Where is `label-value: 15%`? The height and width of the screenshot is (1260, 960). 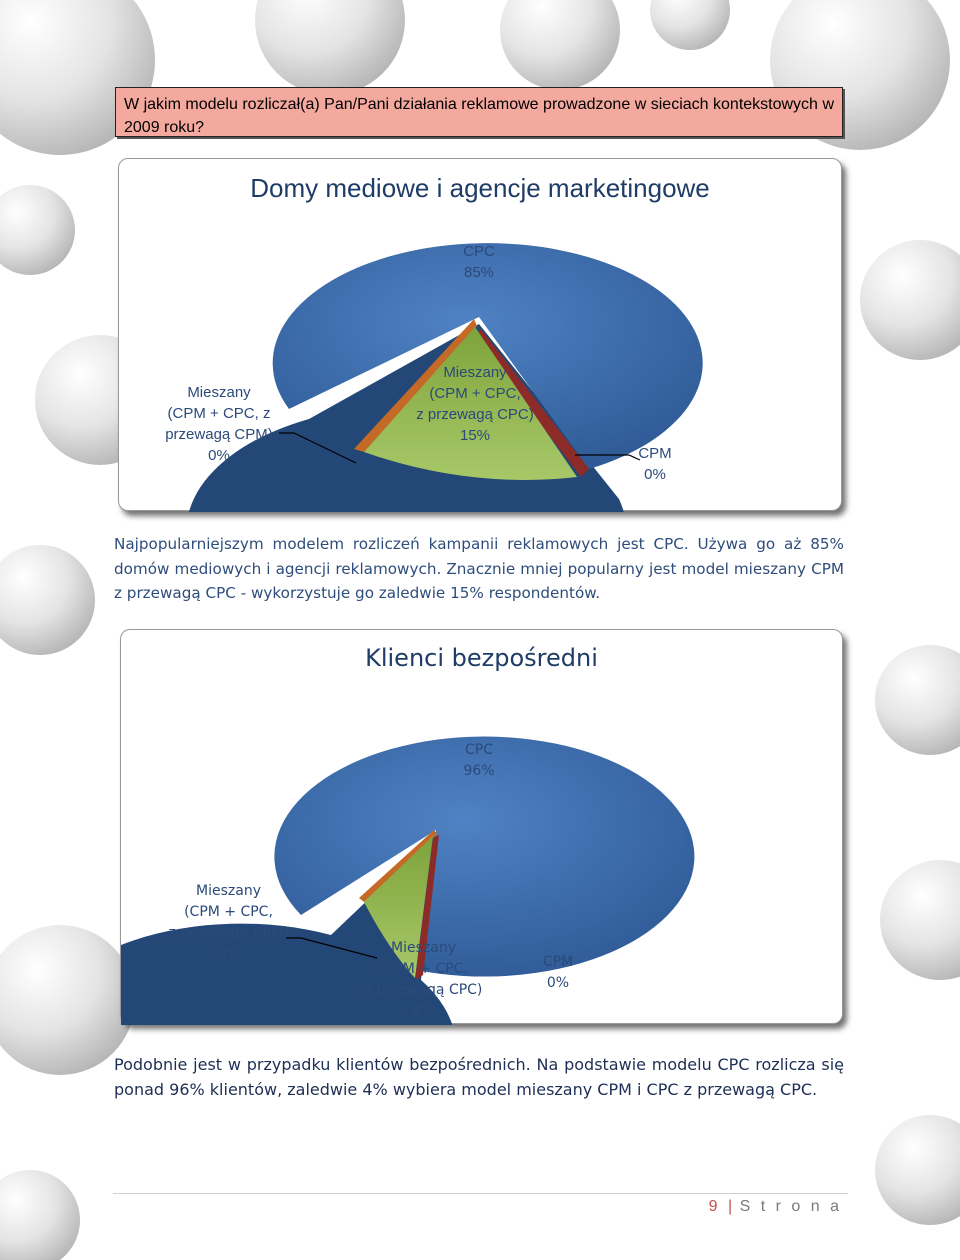
label-value: 15% is located at coordinates (475, 435).